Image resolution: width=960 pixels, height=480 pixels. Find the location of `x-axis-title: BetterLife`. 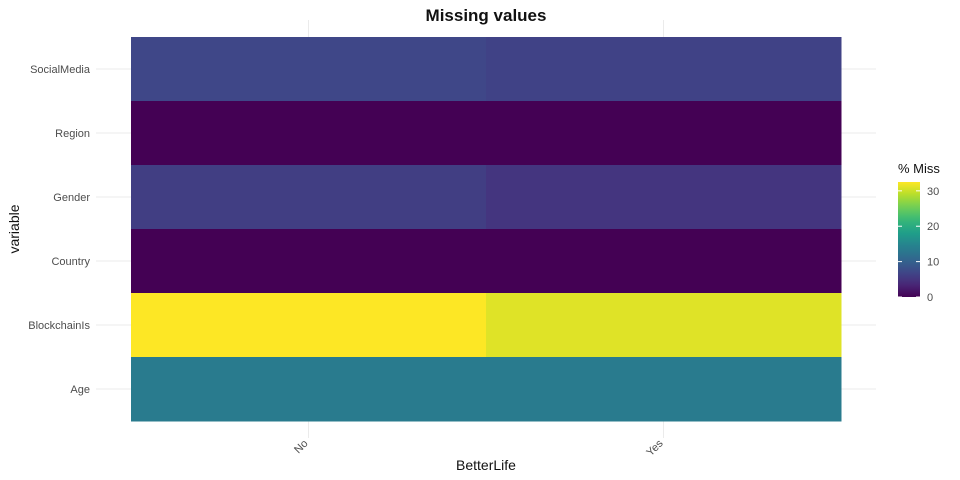

x-axis-title: BetterLife is located at coordinates (486, 465).